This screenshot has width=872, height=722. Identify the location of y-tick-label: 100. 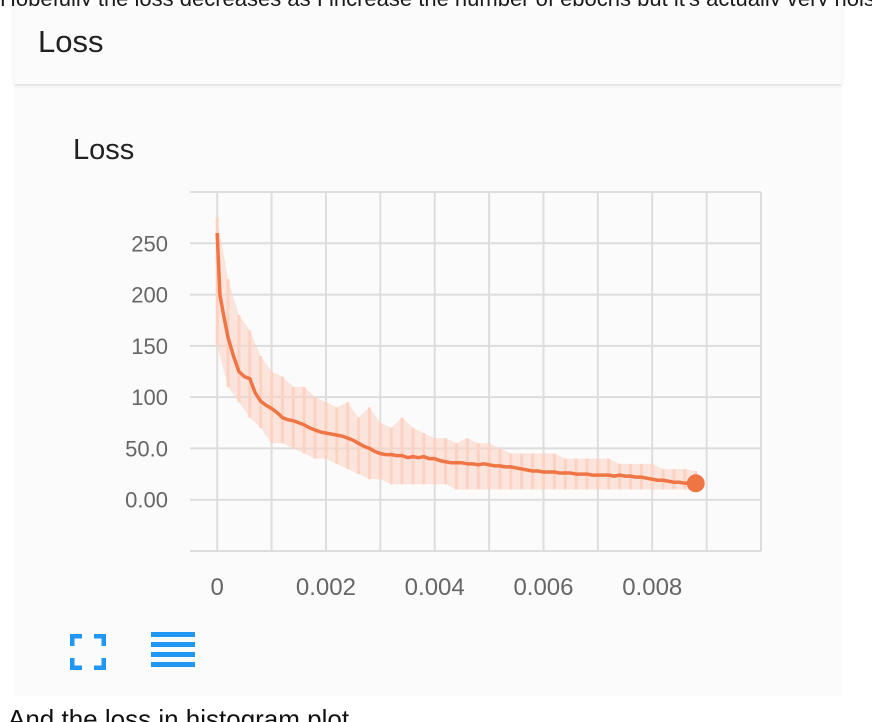
(149, 397).